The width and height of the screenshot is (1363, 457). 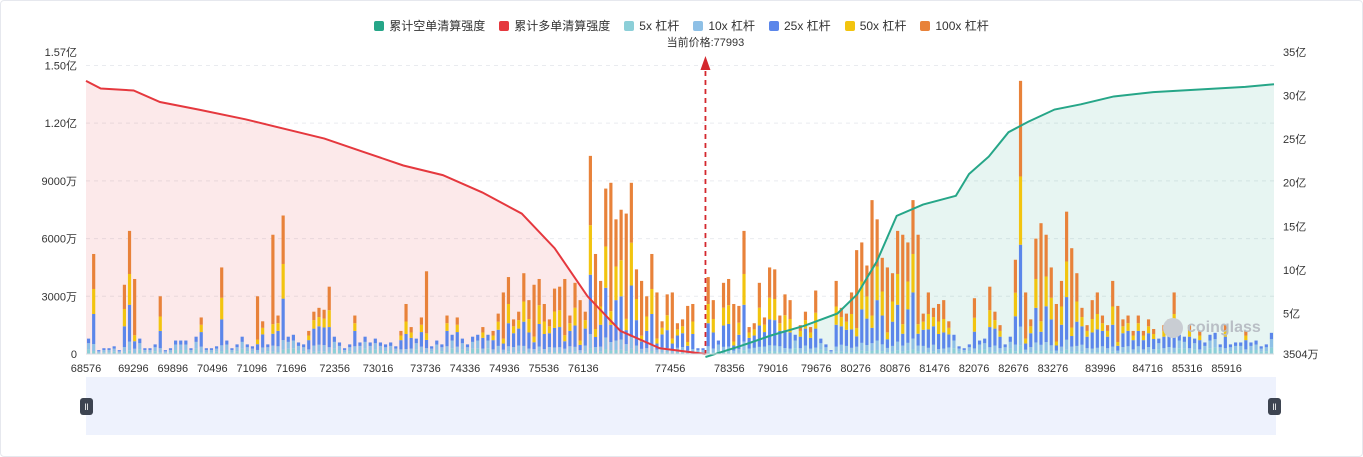 What do you see at coordinates (724, 25) in the screenshot?
I see `legend-item-3: 10x 杠杆` at bounding box center [724, 25].